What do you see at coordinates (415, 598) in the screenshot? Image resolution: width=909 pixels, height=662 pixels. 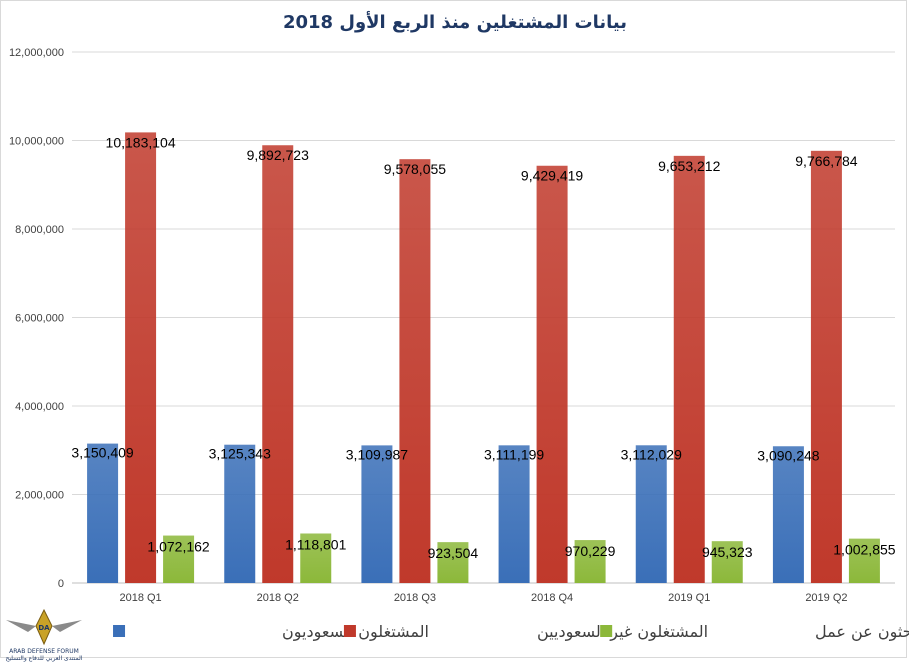 I see `x-tick-label: 2018 Q3` at bounding box center [415, 598].